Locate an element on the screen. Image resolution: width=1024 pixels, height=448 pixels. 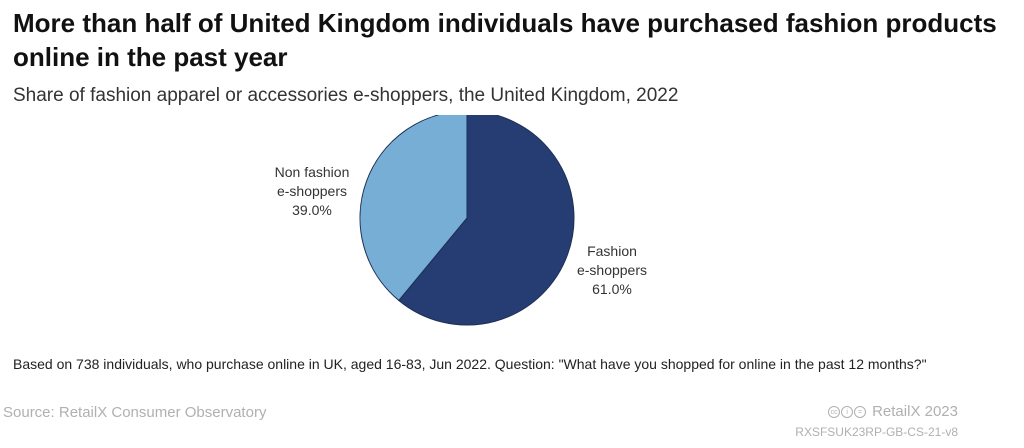
brand-block: cc i = RetailX 2023 is located at coordinates (893, 411).